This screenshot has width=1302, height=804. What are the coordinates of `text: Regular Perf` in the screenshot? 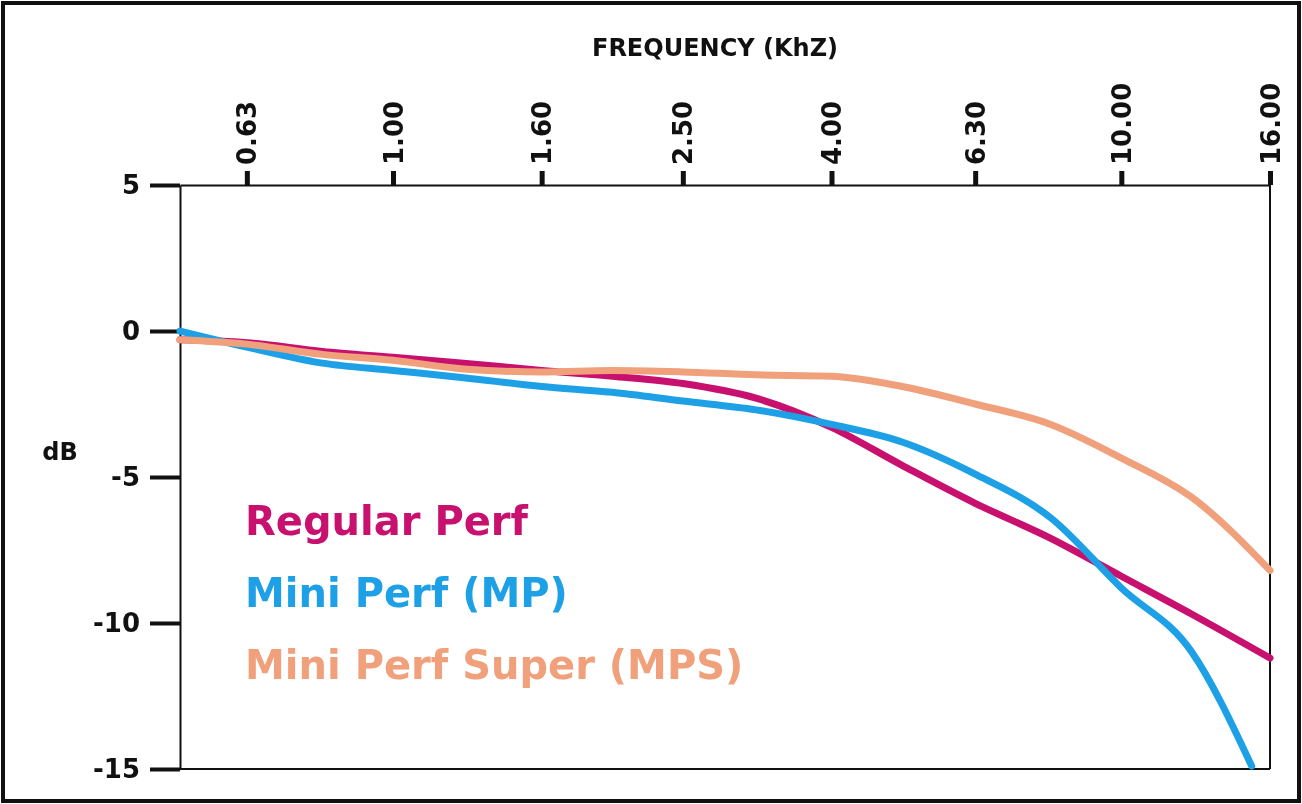 It's located at (387, 521).